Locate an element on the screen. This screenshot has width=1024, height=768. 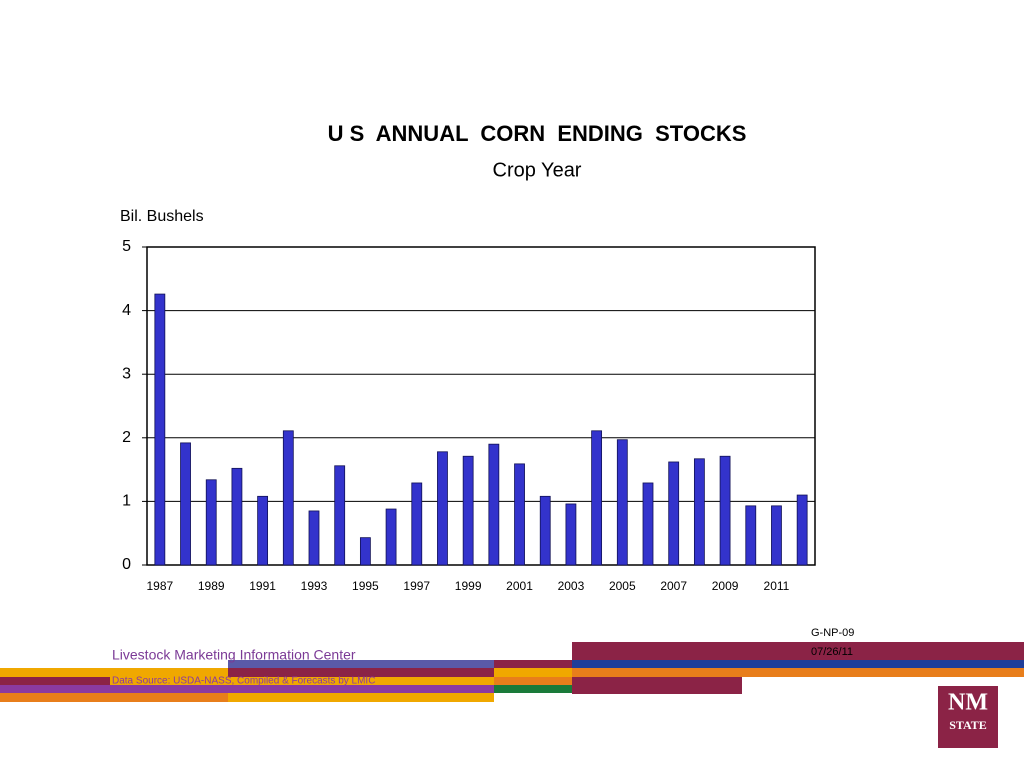
y-tick-label: 3 is located at coordinates (126, 373).